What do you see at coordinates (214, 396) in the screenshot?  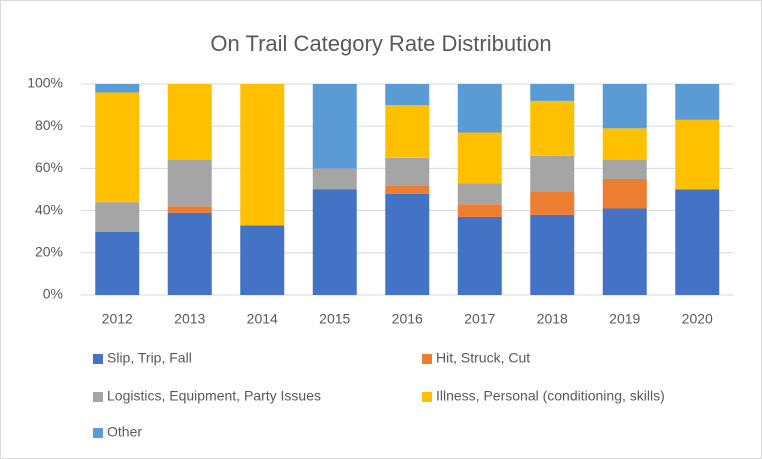 I see `legend-label: Logistics, Equipment, Party Issues` at bounding box center [214, 396].